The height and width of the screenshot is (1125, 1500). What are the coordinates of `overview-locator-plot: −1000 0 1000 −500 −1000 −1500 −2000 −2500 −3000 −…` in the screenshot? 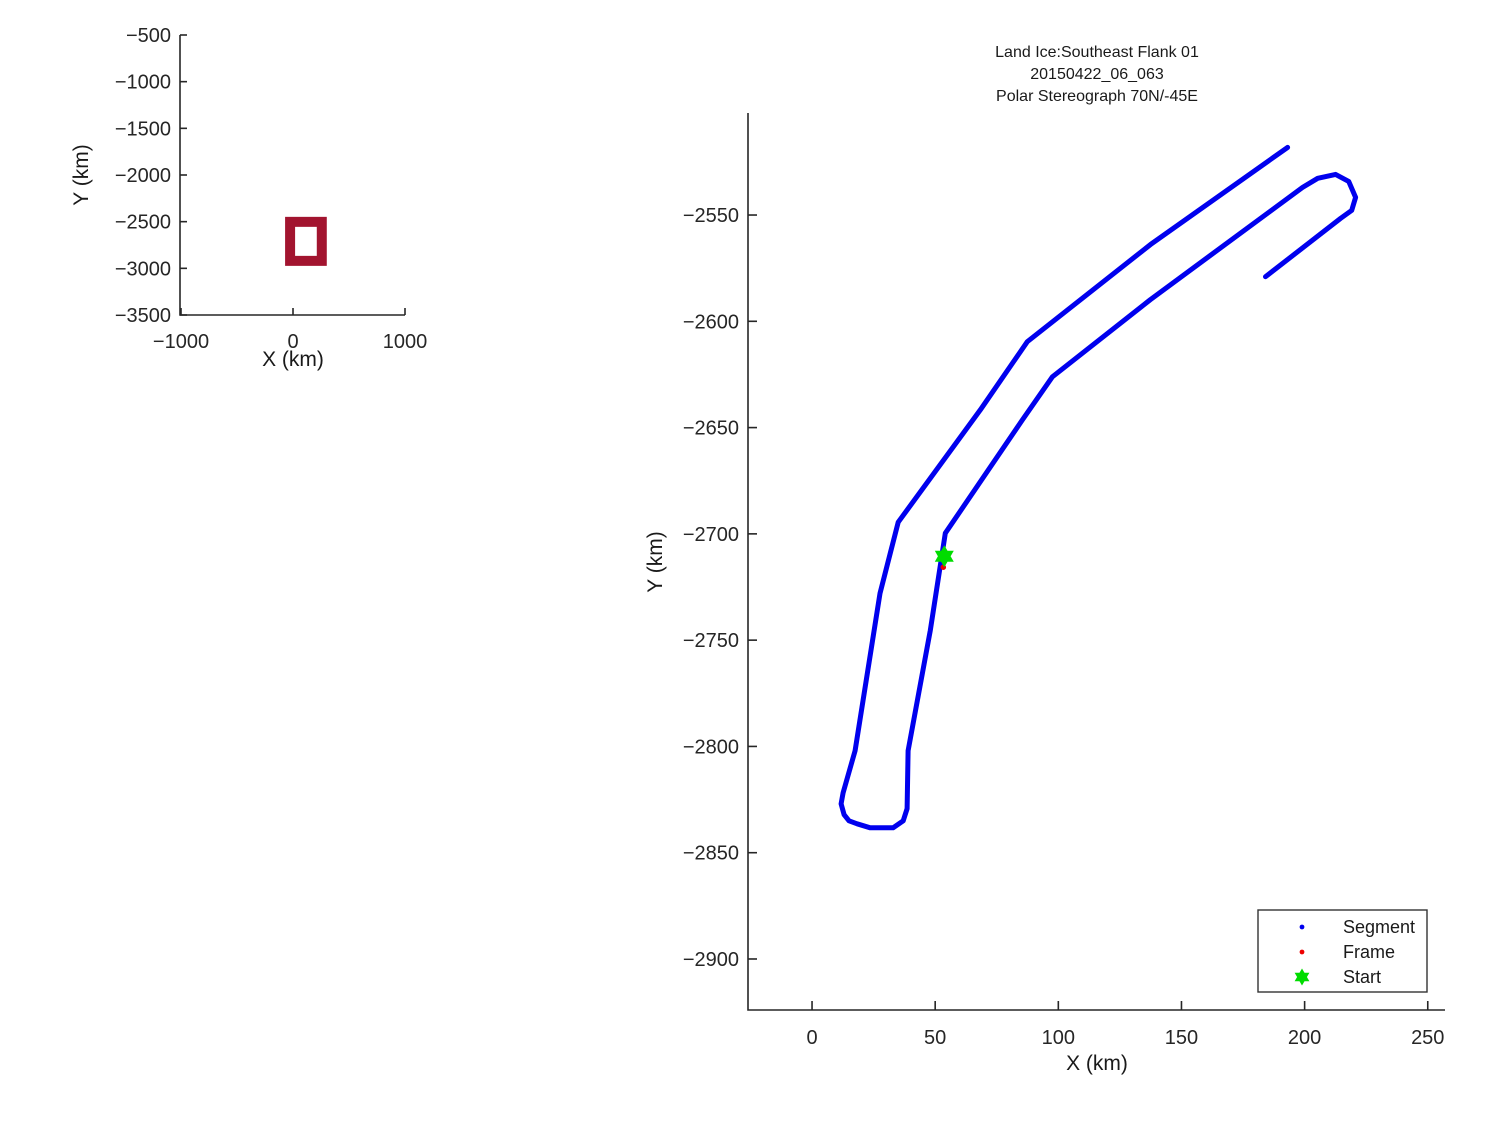 It's located at (271, 189).